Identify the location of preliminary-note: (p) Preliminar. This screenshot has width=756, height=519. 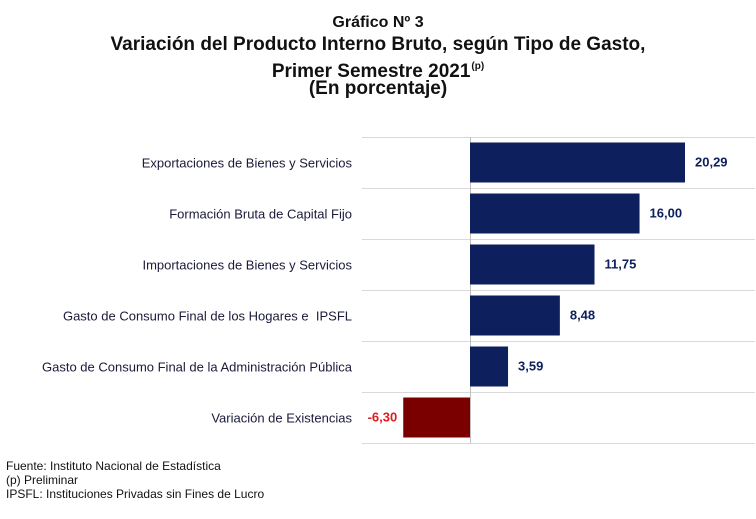
(42, 480).